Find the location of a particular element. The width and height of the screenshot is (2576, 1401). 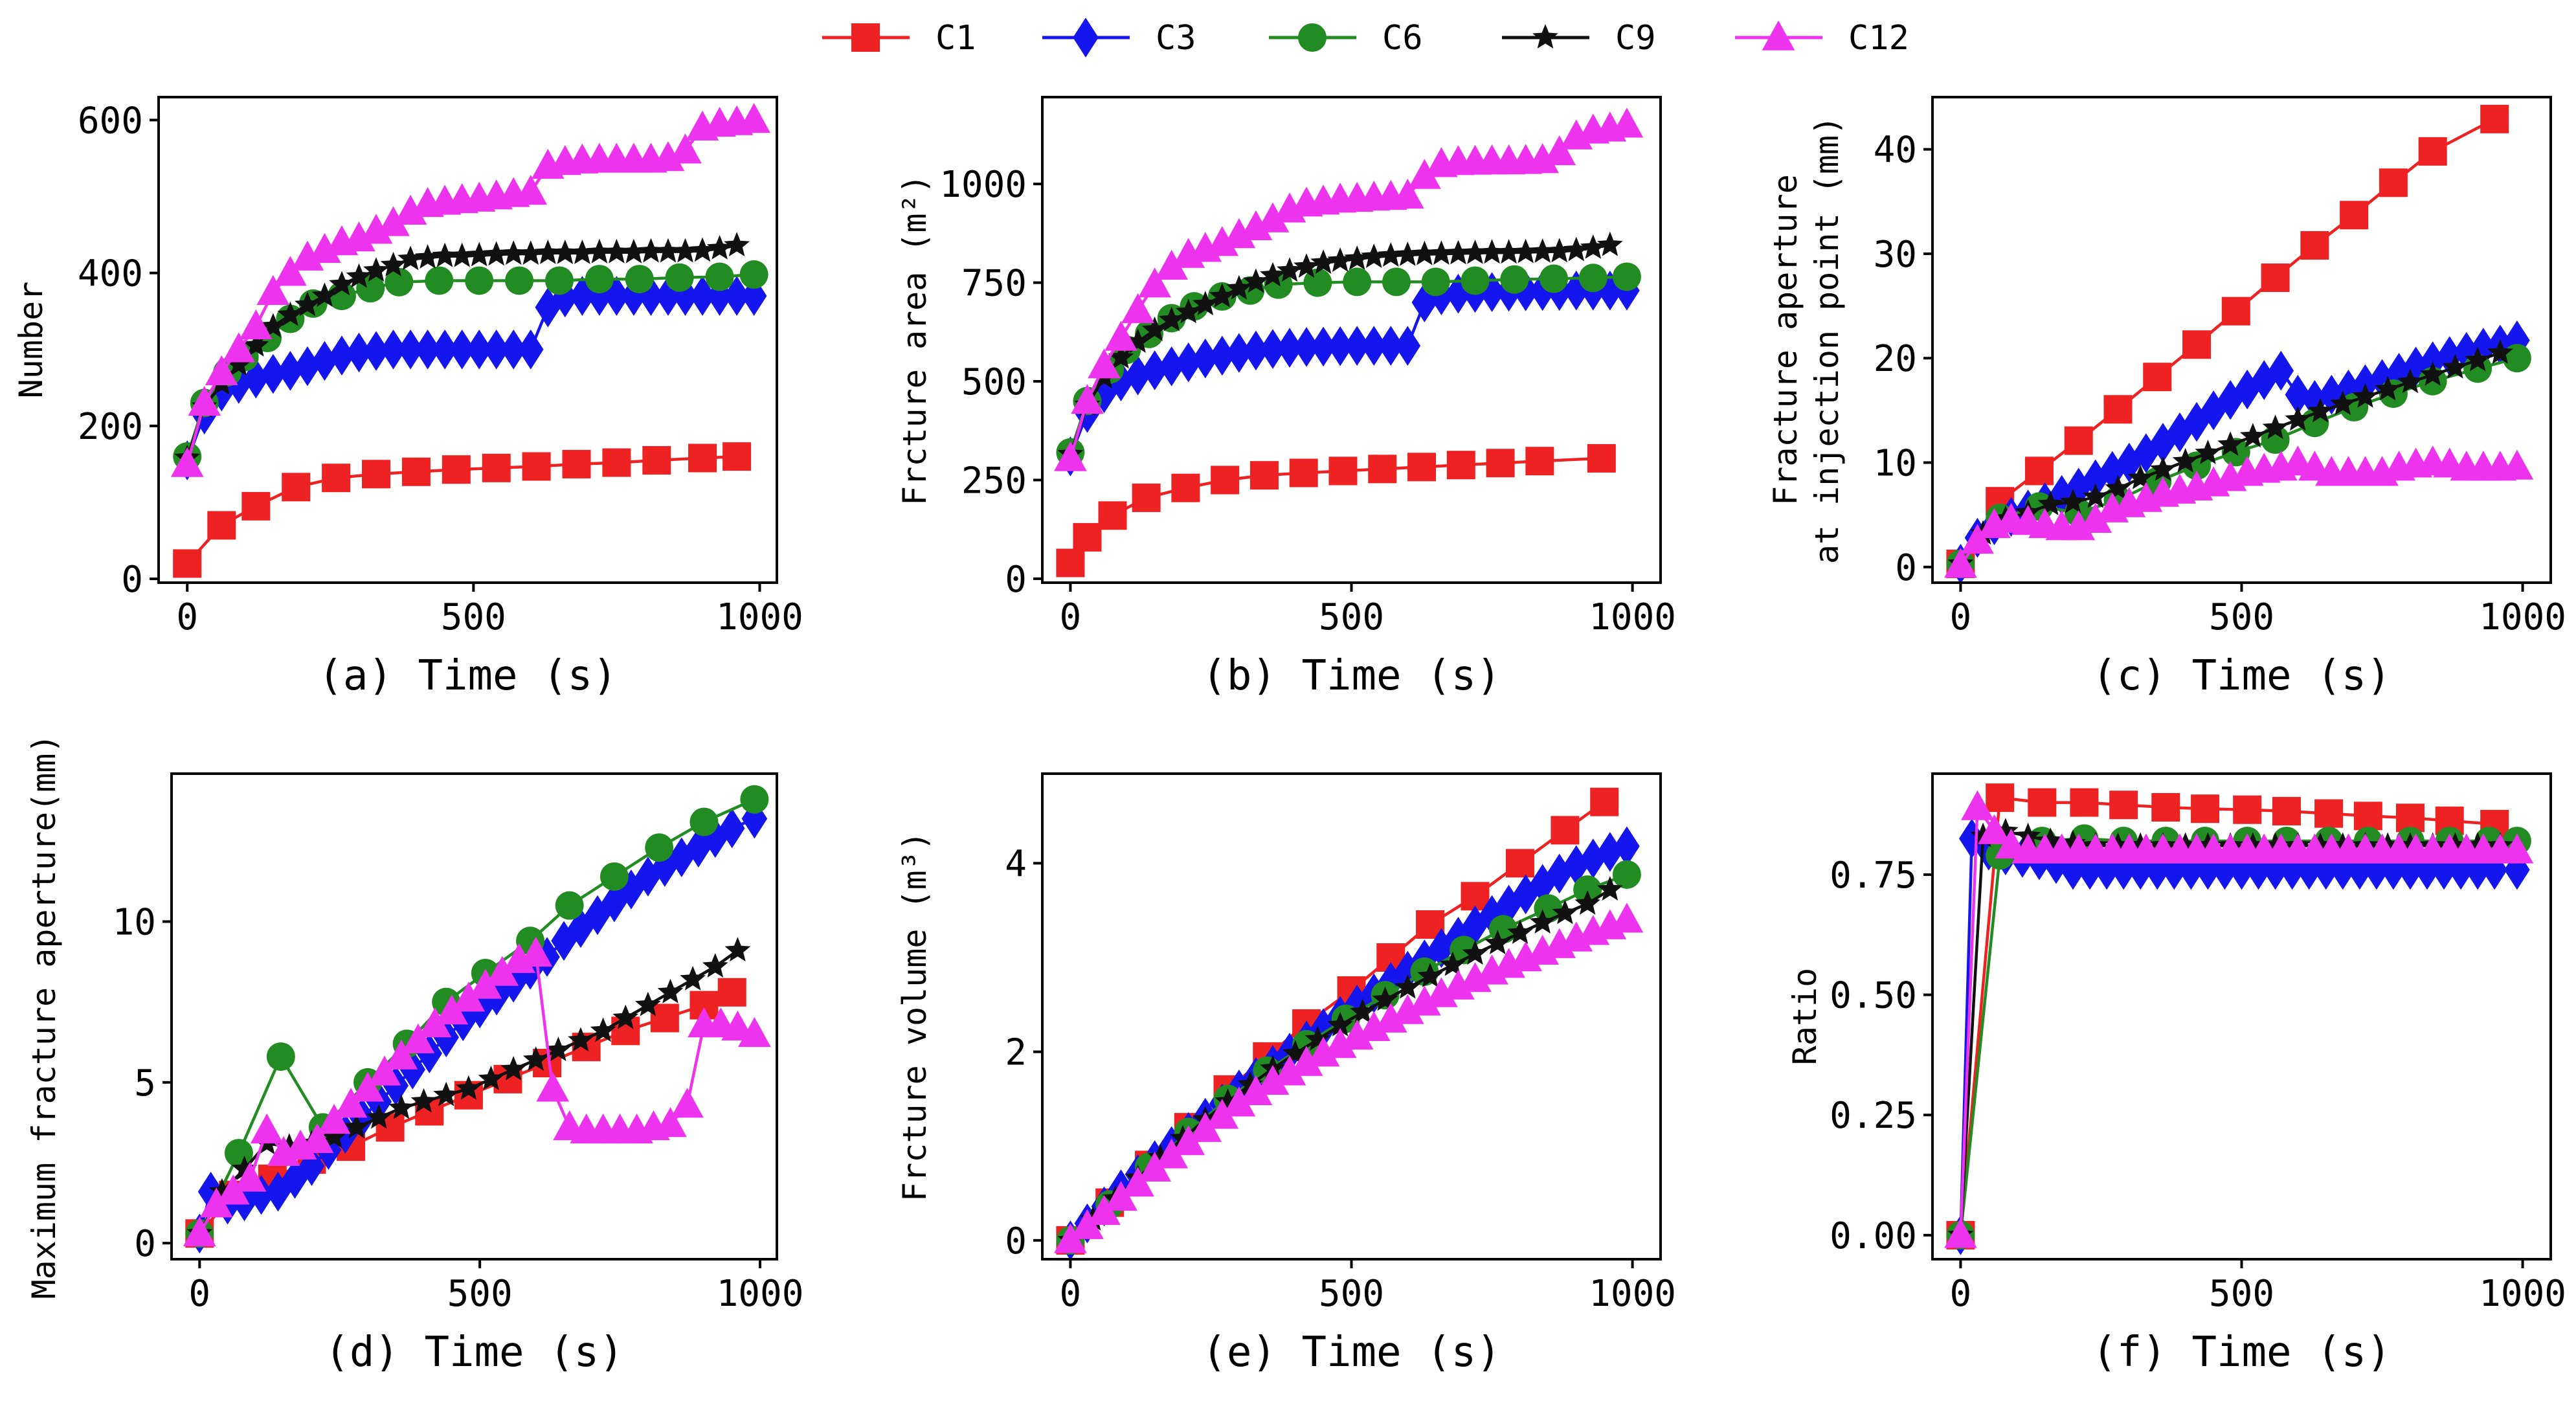

y-tick-label: 1000 is located at coordinates (983, 185).